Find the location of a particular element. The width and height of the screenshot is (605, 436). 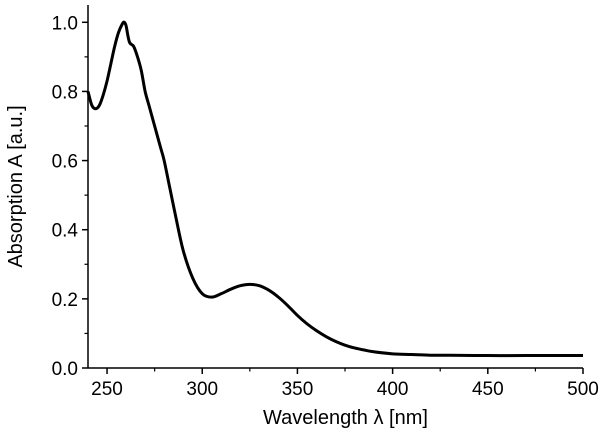

y-tick-label: 0.2 is located at coordinates (65, 300).